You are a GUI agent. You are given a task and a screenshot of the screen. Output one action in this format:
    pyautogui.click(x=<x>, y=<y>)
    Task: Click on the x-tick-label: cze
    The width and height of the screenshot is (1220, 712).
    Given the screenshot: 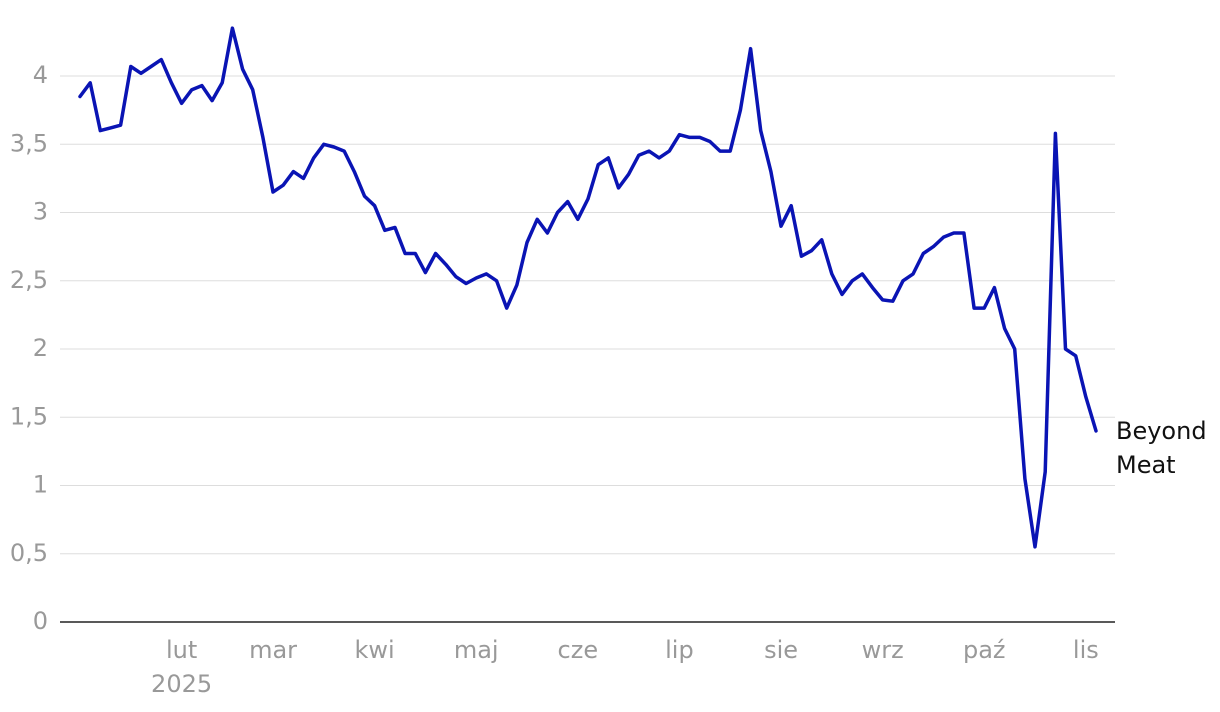 What is the action you would take?
    pyautogui.click(x=578, y=650)
    